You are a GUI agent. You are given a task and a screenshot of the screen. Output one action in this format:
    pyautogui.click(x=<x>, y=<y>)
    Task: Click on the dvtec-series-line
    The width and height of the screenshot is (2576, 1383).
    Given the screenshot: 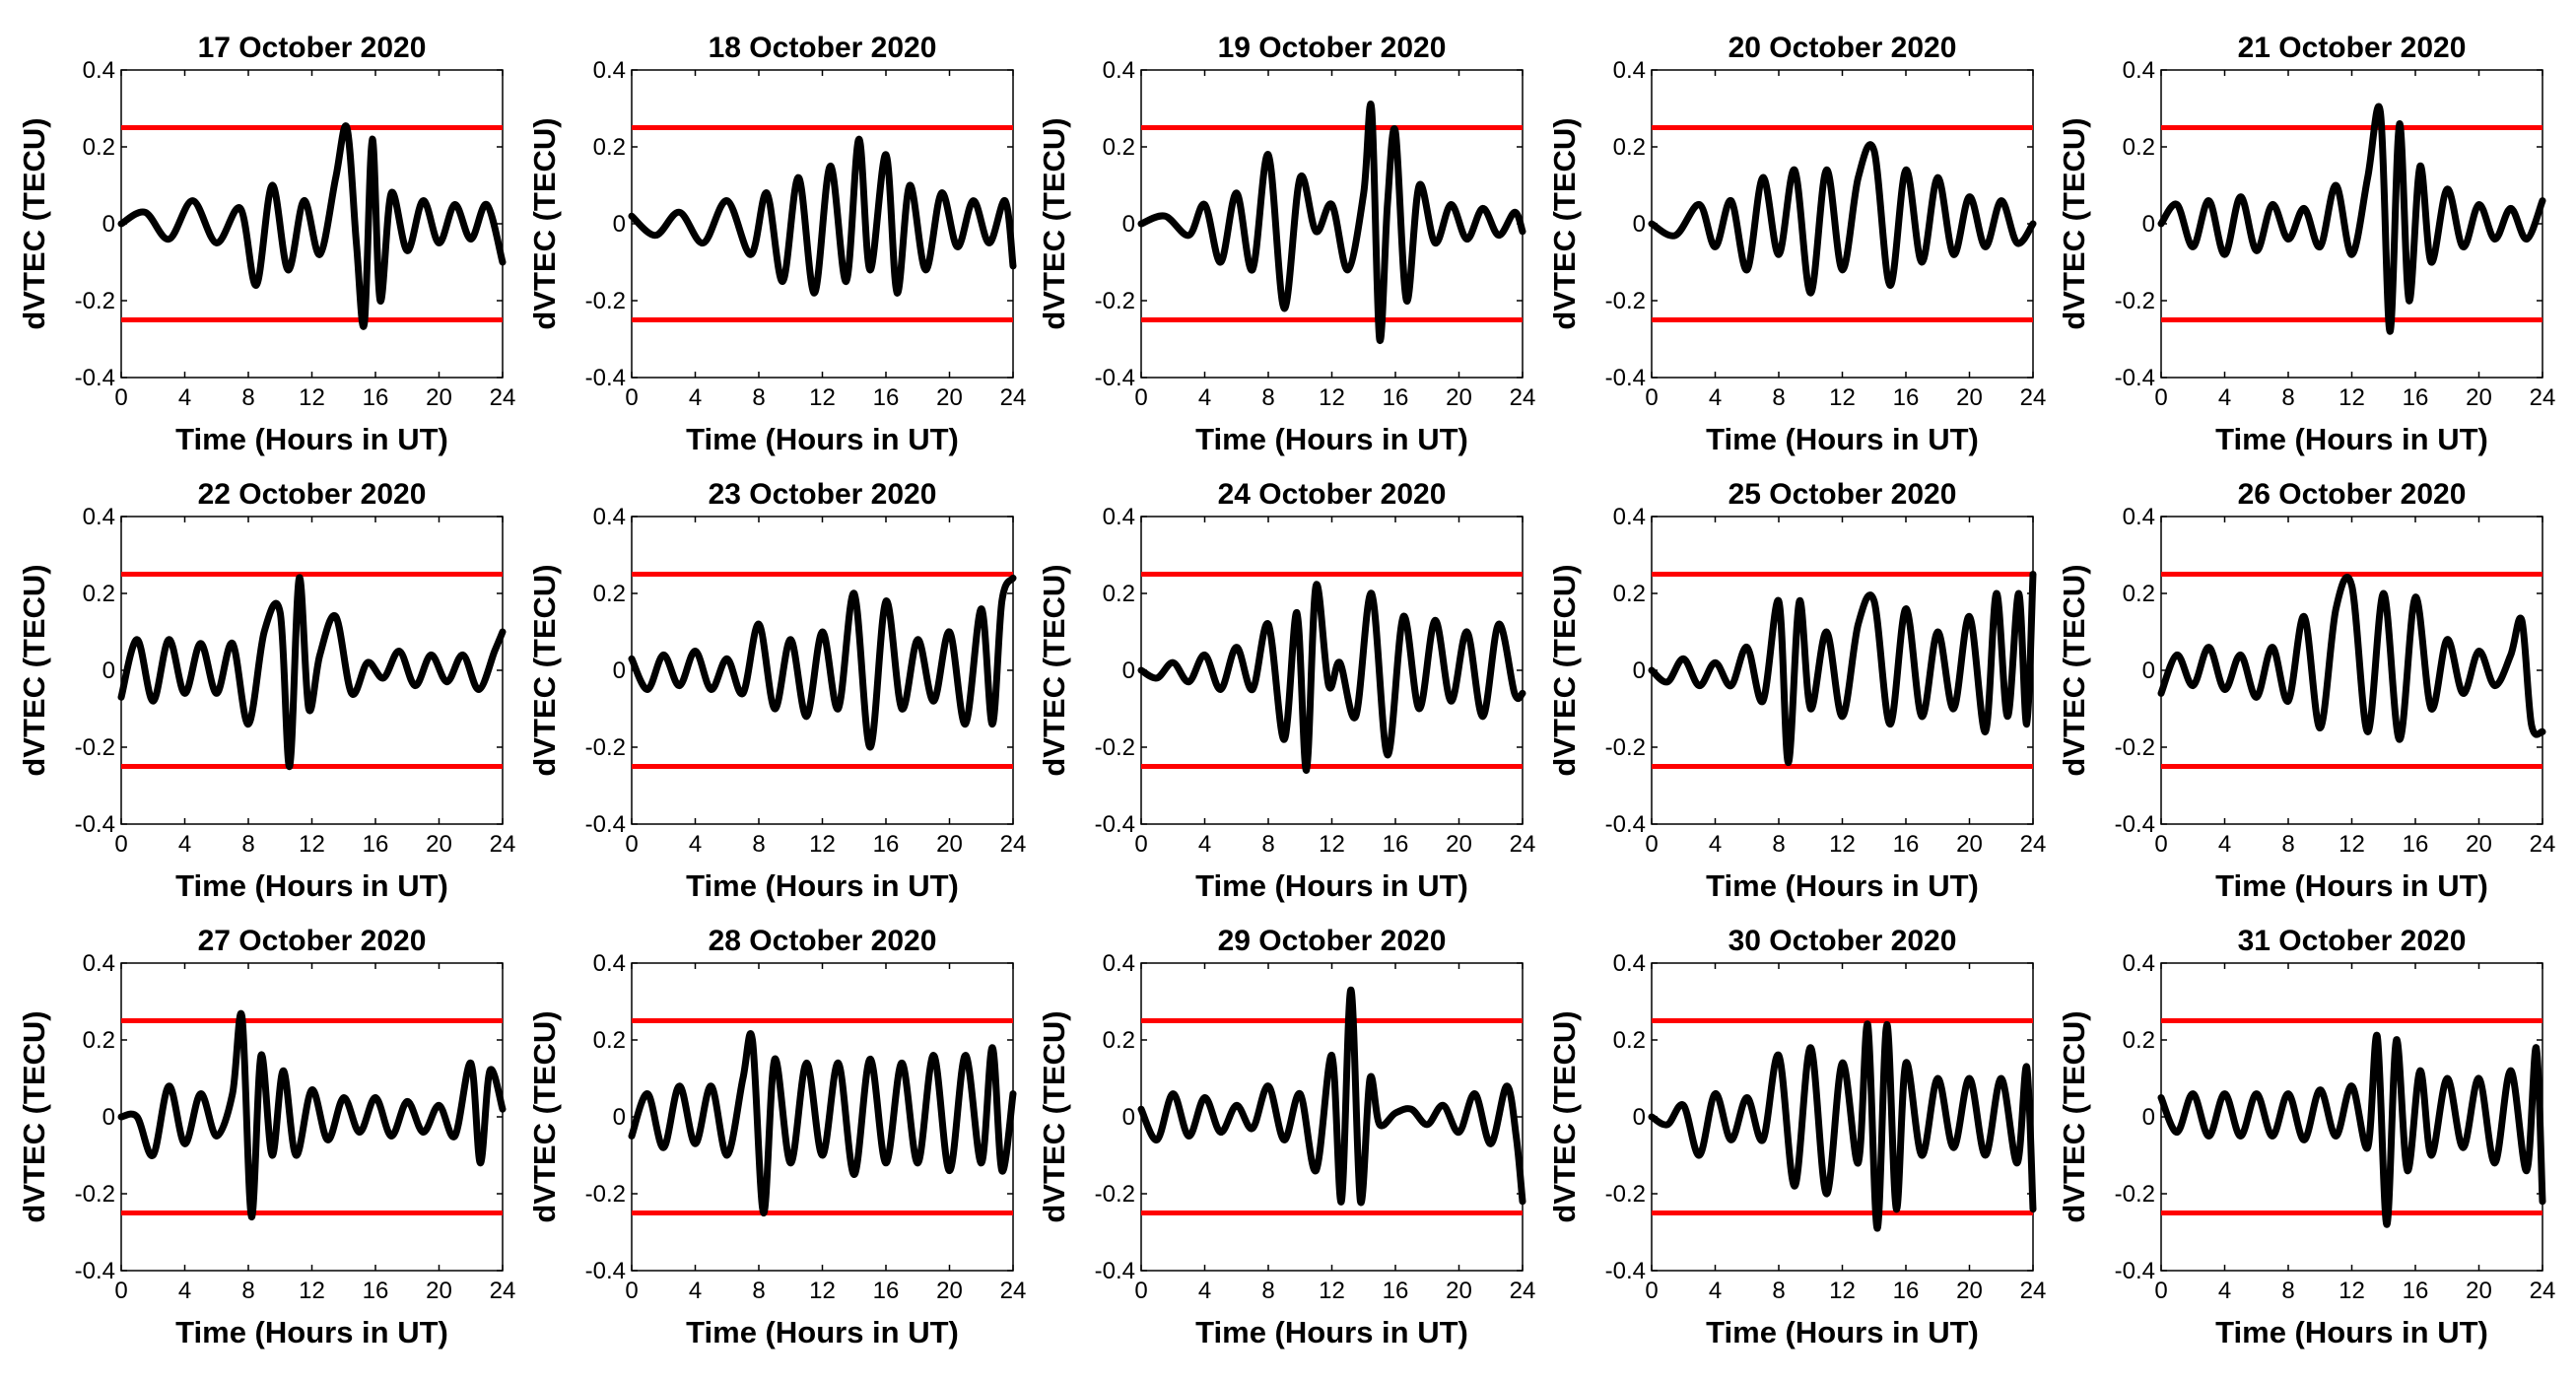 What is the action you would take?
    pyautogui.click(x=822, y=1123)
    